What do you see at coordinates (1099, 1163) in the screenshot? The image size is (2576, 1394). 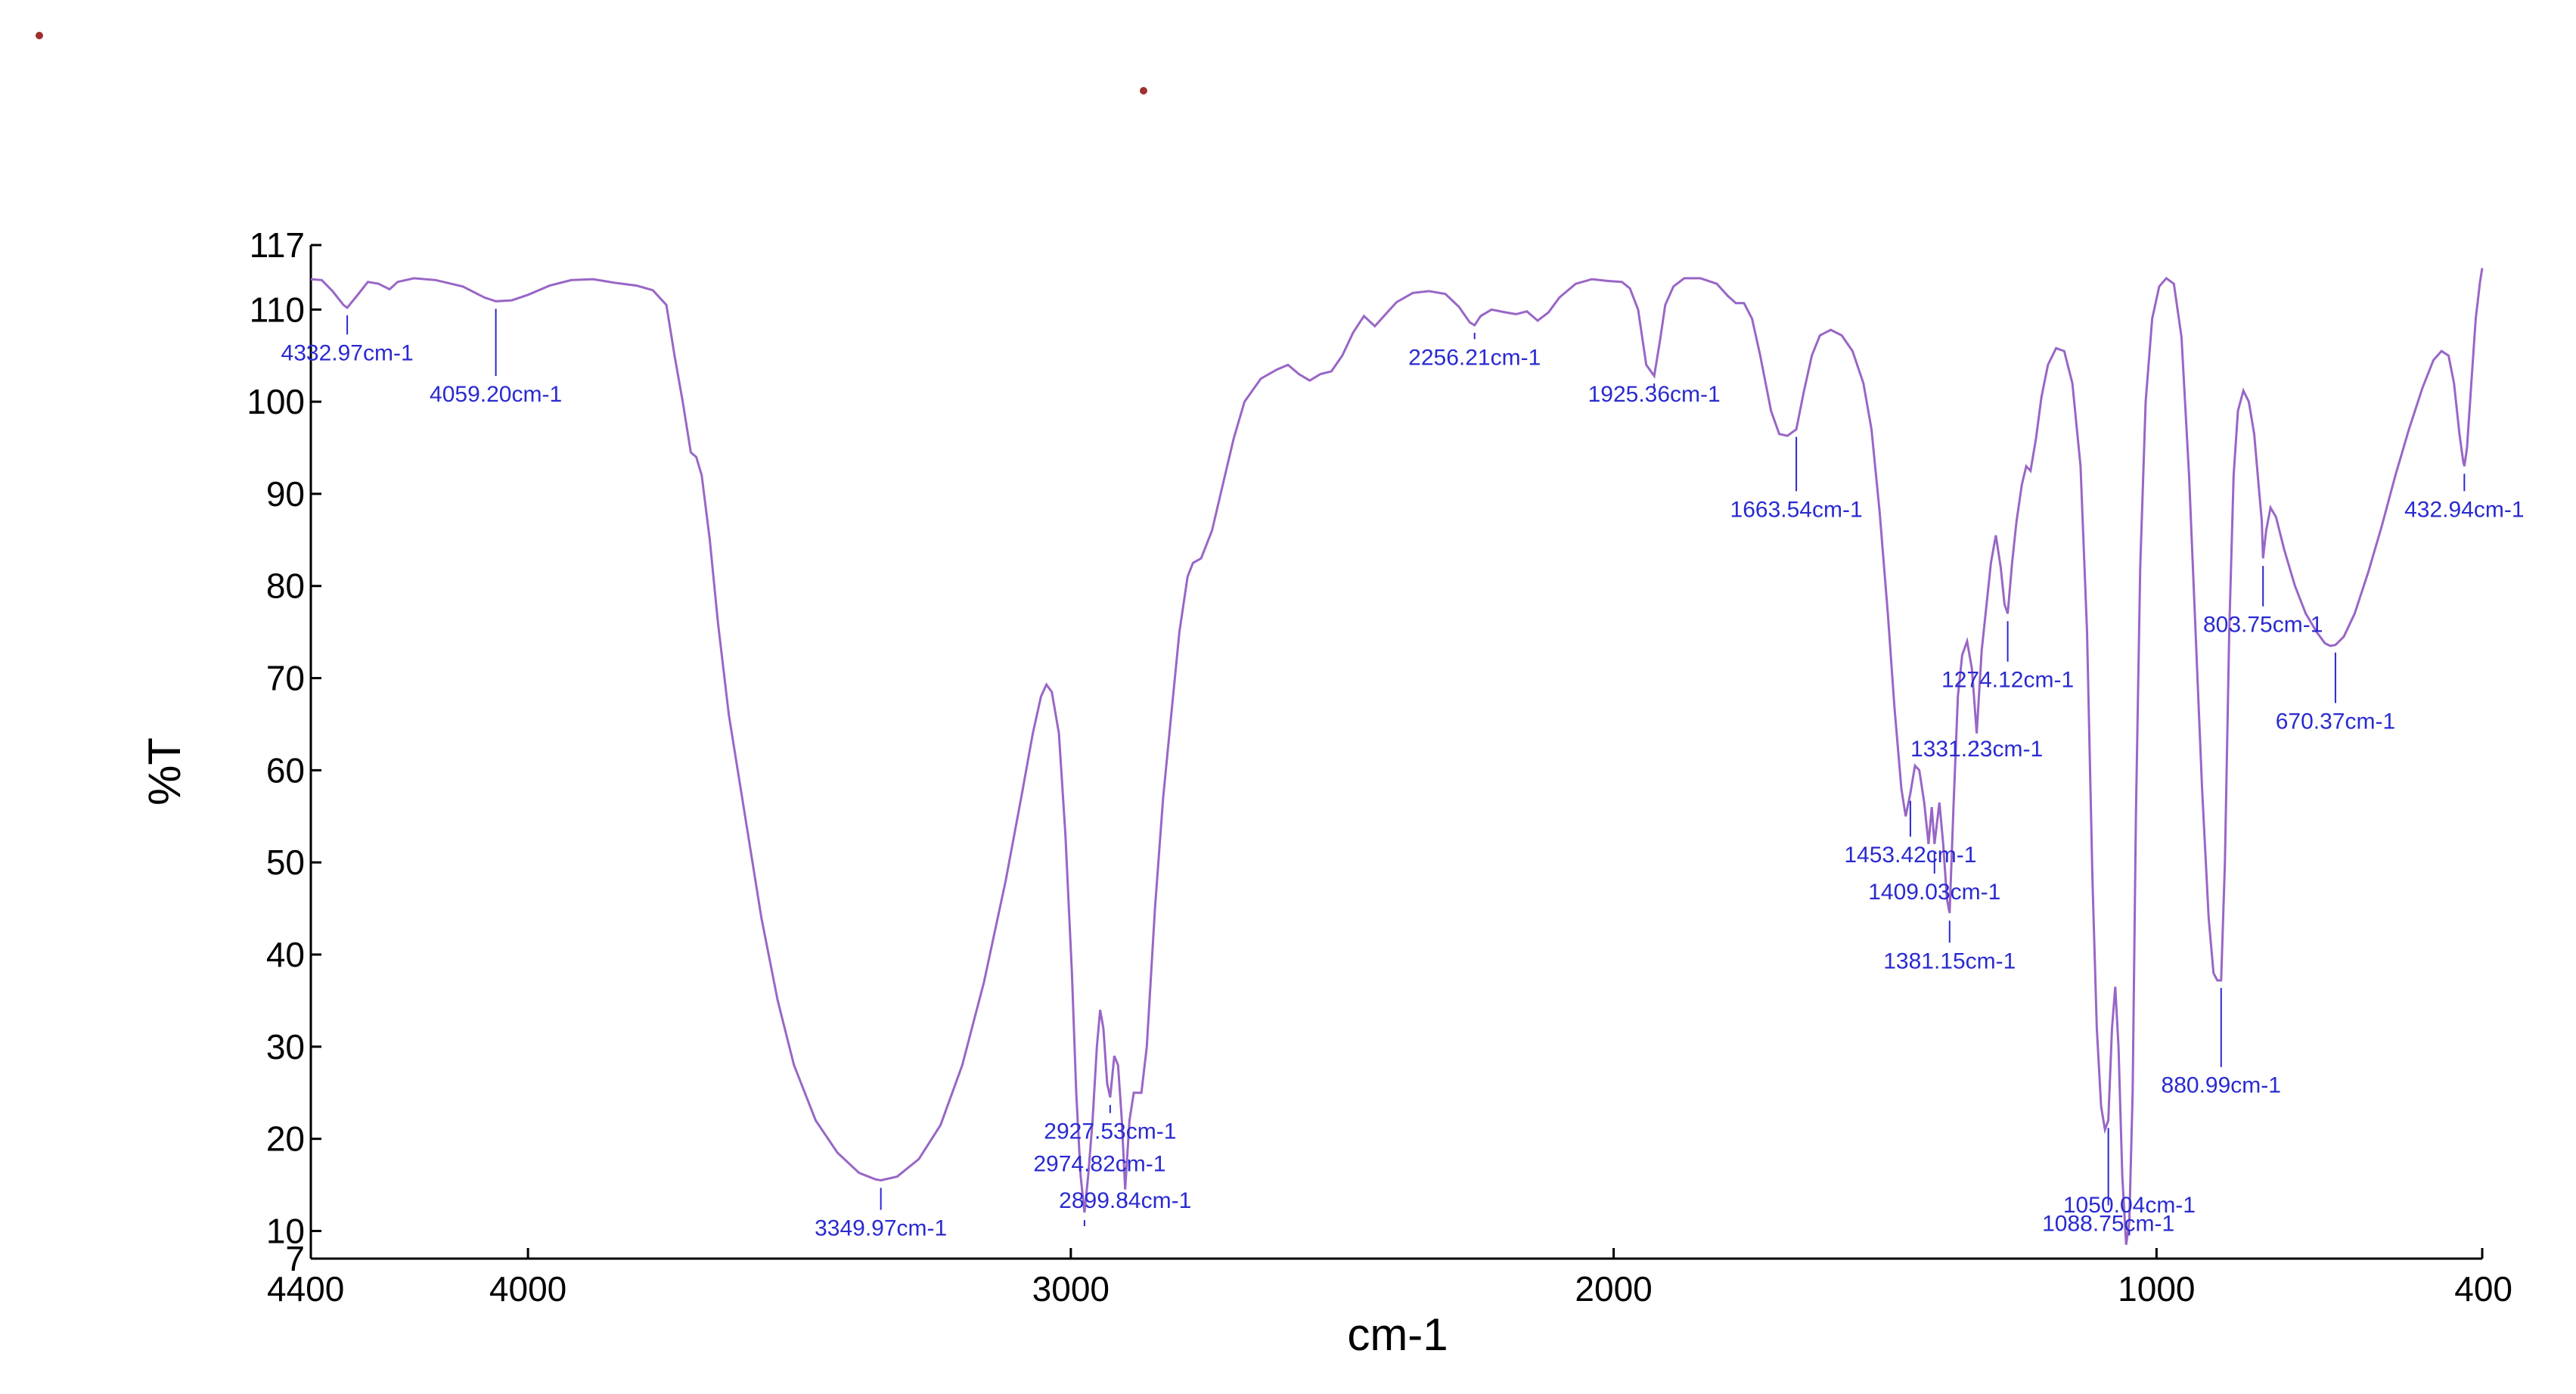 I see `peak-label: 2974.82cm-1` at bounding box center [1099, 1163].